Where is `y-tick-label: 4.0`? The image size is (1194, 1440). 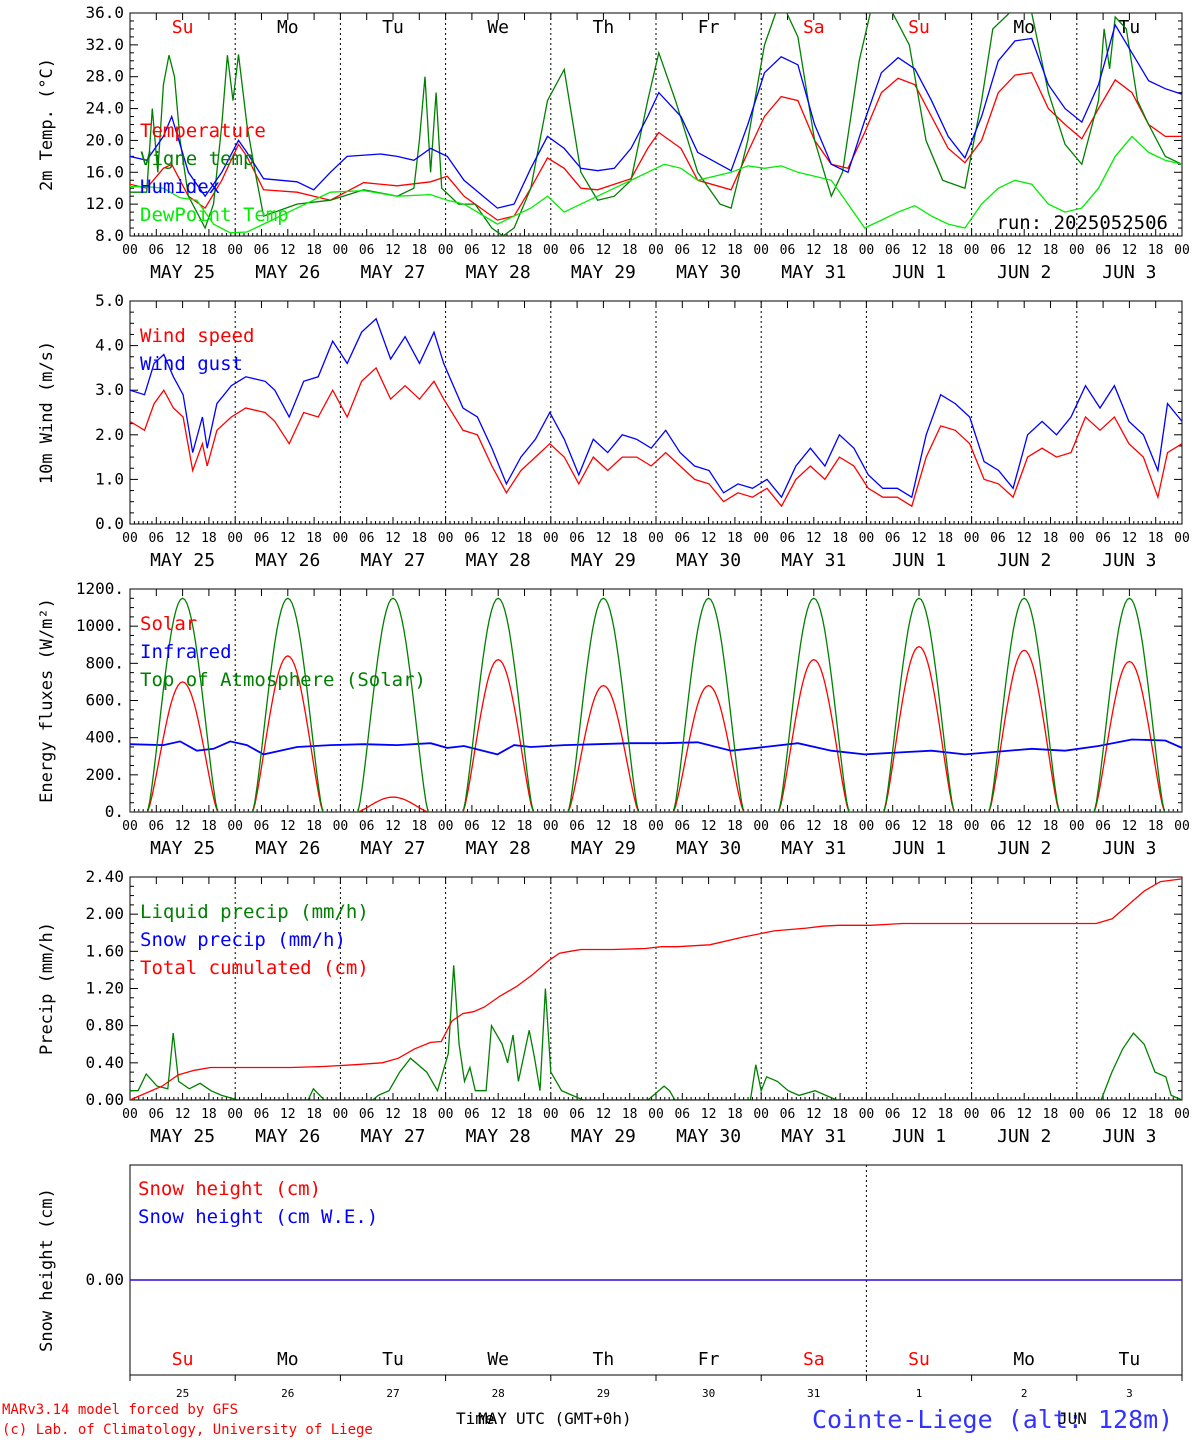
y-tick-label: 4.0 is located at coordinates (109, 345).